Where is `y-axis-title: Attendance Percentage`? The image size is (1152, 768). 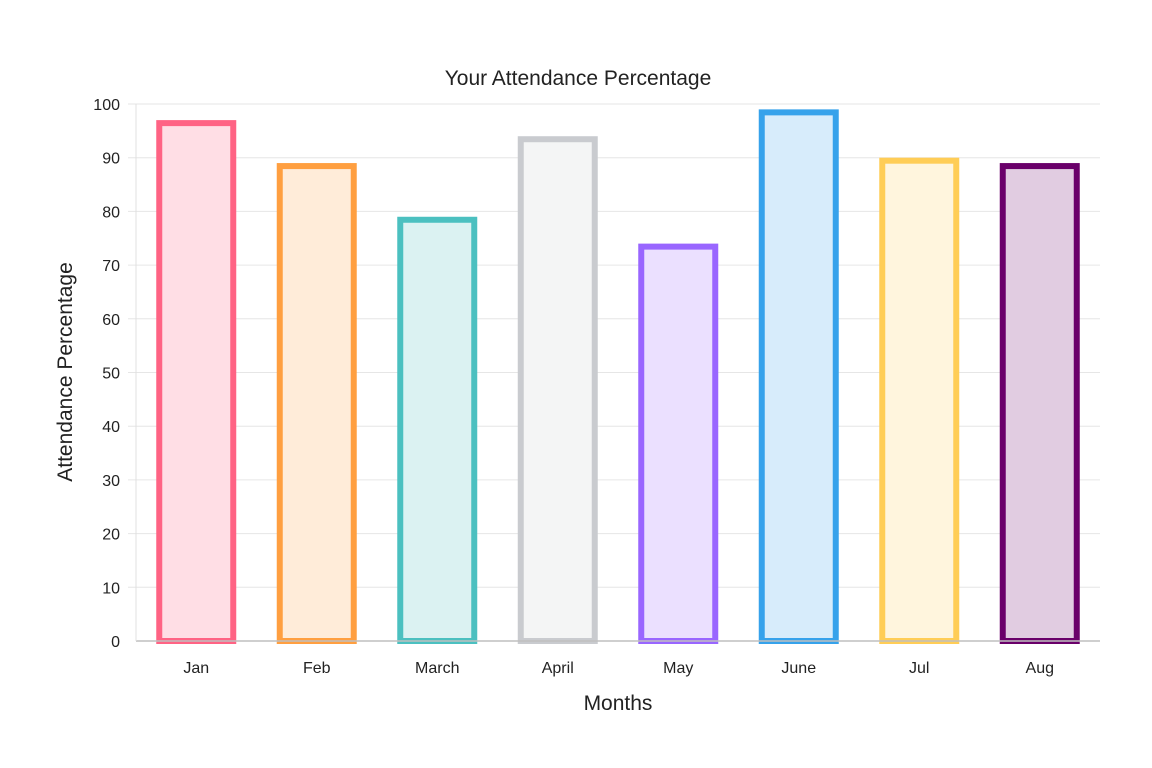 y-axis-title: Attendance Percentage is located at coordinates (65, 372).